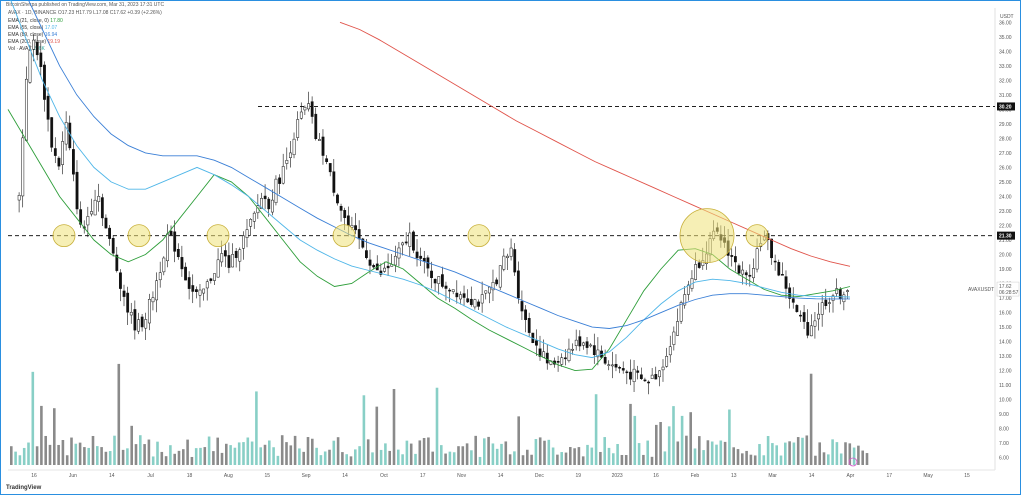  Describe the element at coordinates (578, 476) in the screenshot. I see `x-tick-label: 19` at that location.